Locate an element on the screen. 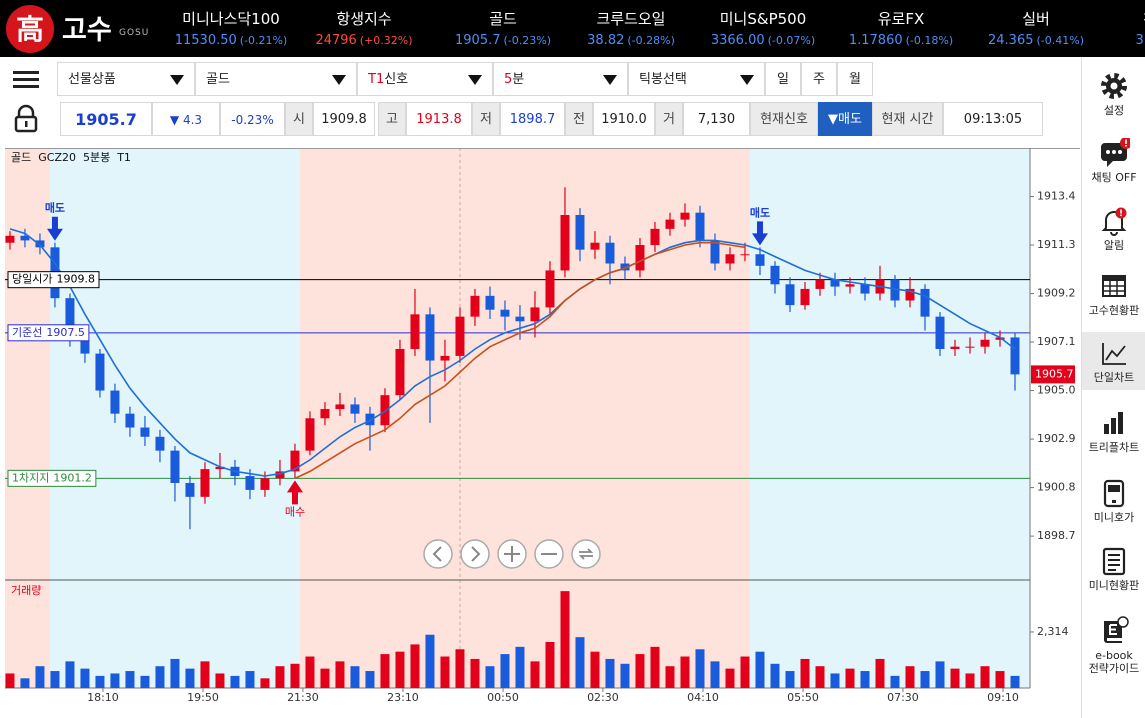 This screenshot has height=718, width=1145. level-label-box is located at coordinates (52, 478).